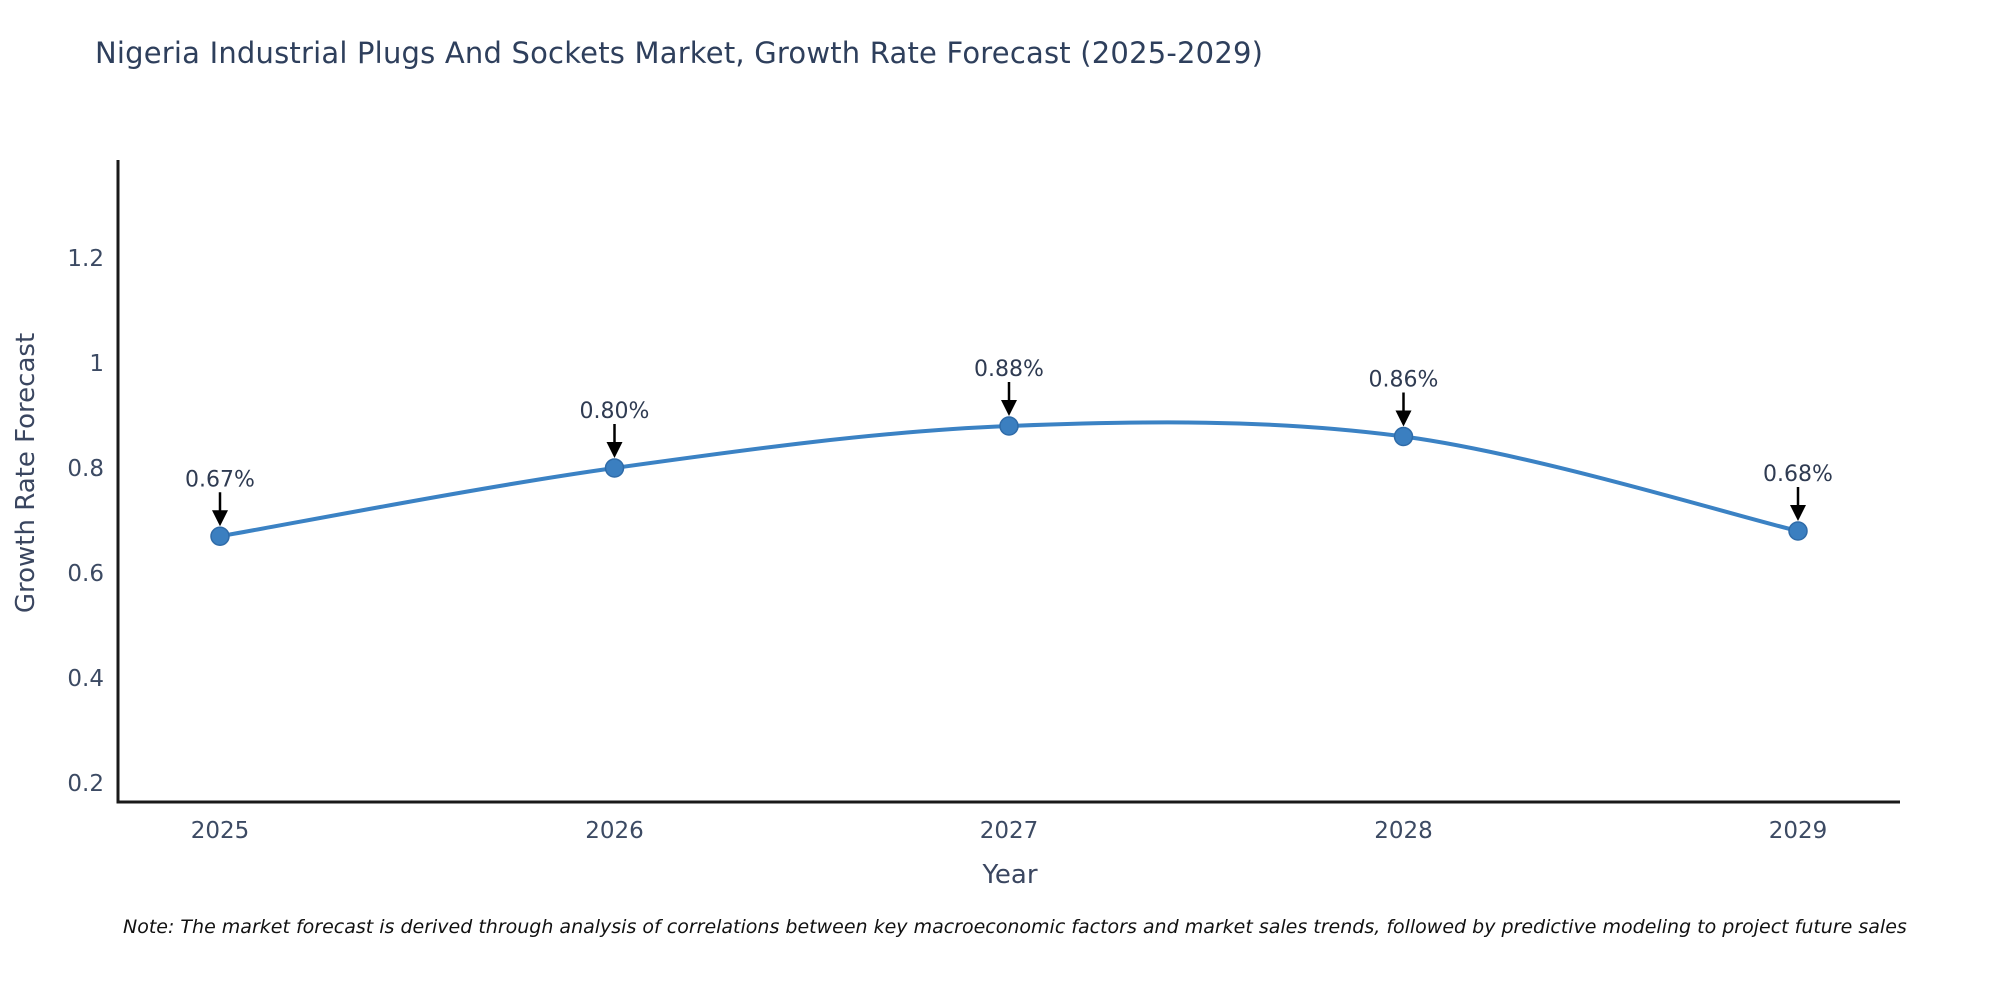 The width and height of the screenshot is (2000, 1000). I want to click on data-point-label: 0.88%, so click(1009, 369).